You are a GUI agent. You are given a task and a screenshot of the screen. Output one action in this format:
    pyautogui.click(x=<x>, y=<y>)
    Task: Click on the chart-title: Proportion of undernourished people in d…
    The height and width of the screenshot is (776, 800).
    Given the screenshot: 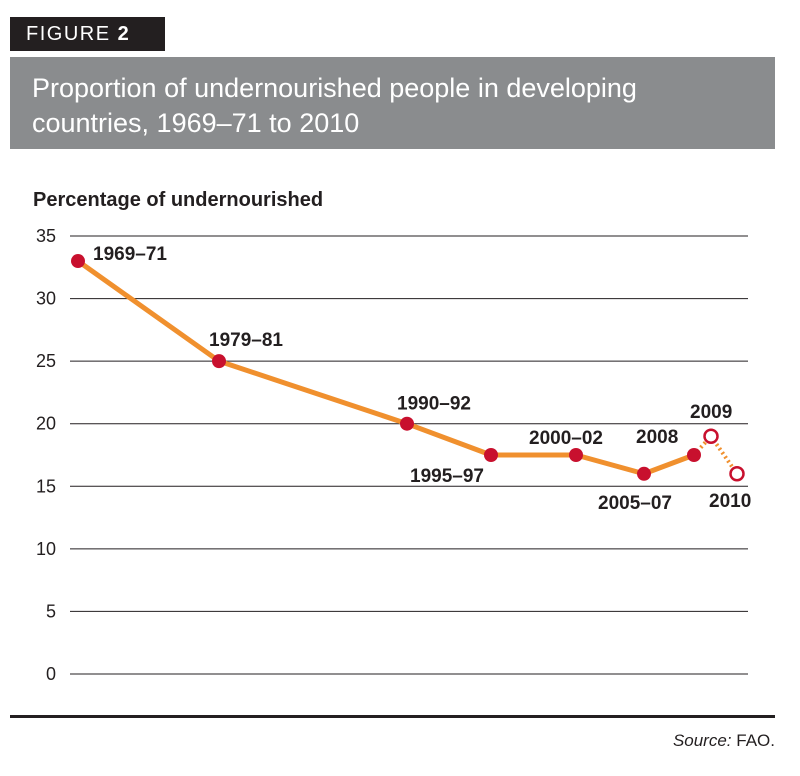 What is the action you would take?
    pyautogui.click(x=334, y=105)
    